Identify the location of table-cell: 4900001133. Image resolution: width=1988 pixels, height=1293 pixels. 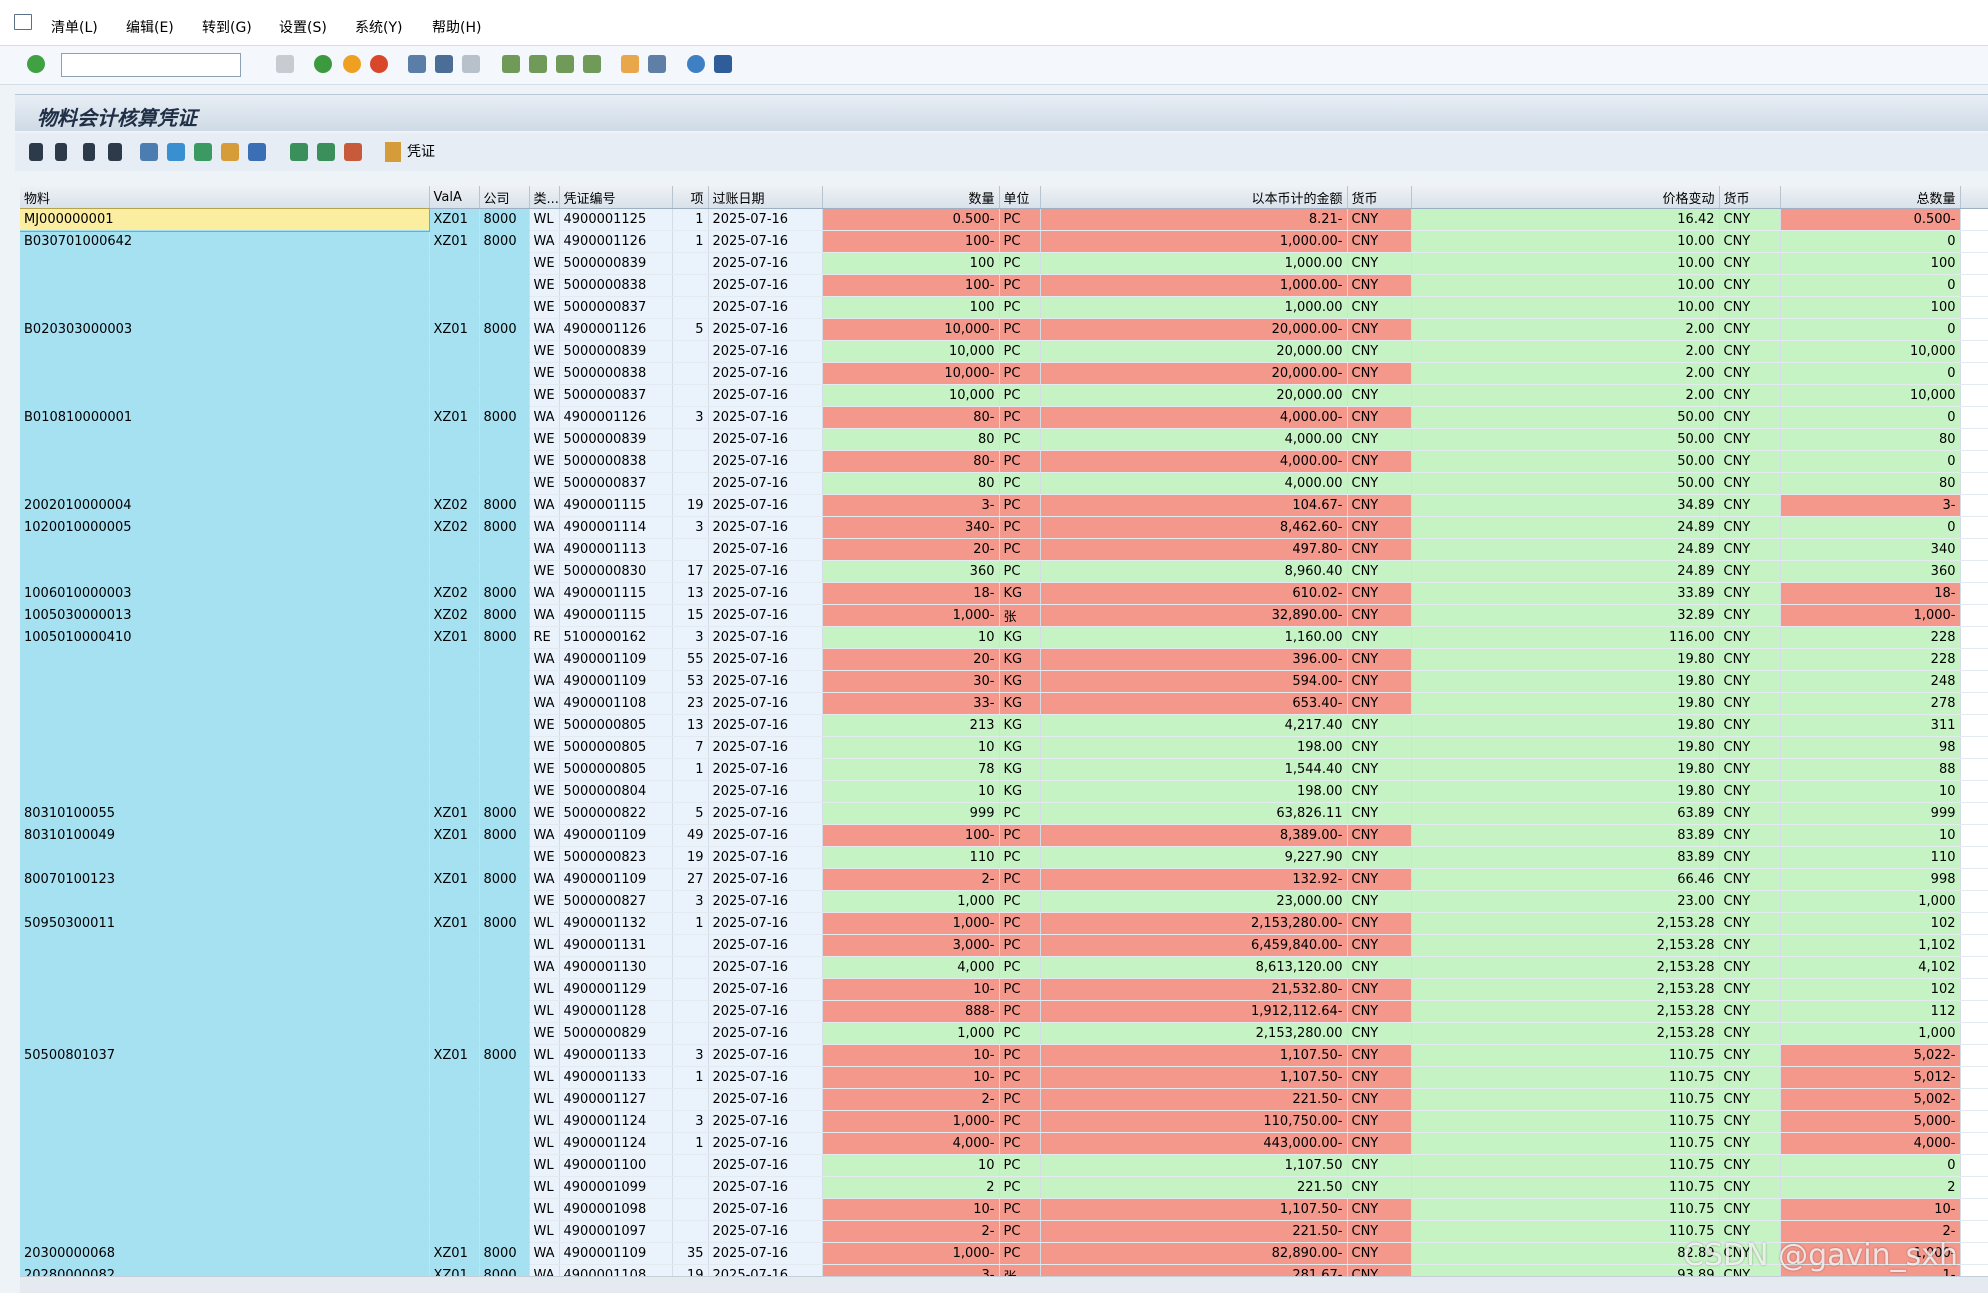
(616, 1055).